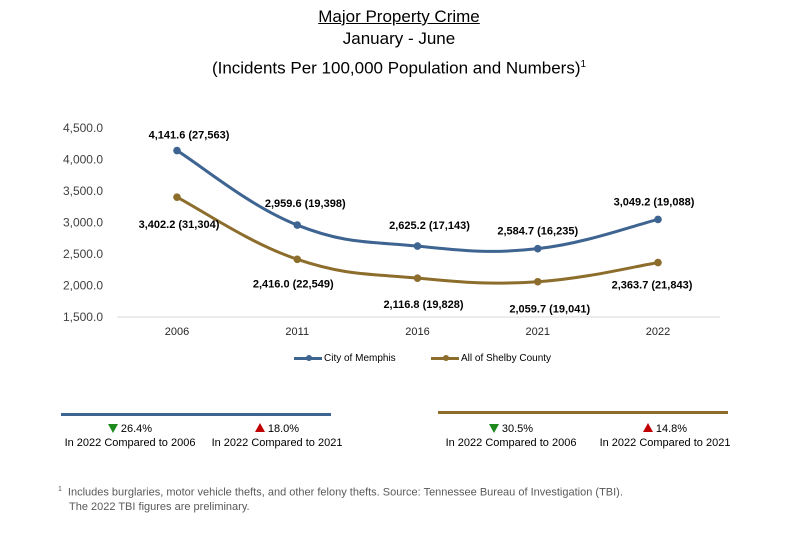 Image resolution: width=798 pixels, height=533 pixels. What do you see at coordinates (297, 332) in the screenshot?
I see `x-tick-label: 2011` at bounding box center [297, 332].